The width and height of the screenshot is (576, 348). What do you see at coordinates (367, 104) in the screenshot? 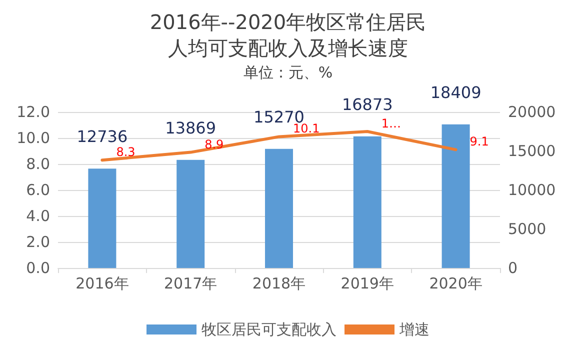
I see `data-label: 16873` at bounding box center [367, 104].